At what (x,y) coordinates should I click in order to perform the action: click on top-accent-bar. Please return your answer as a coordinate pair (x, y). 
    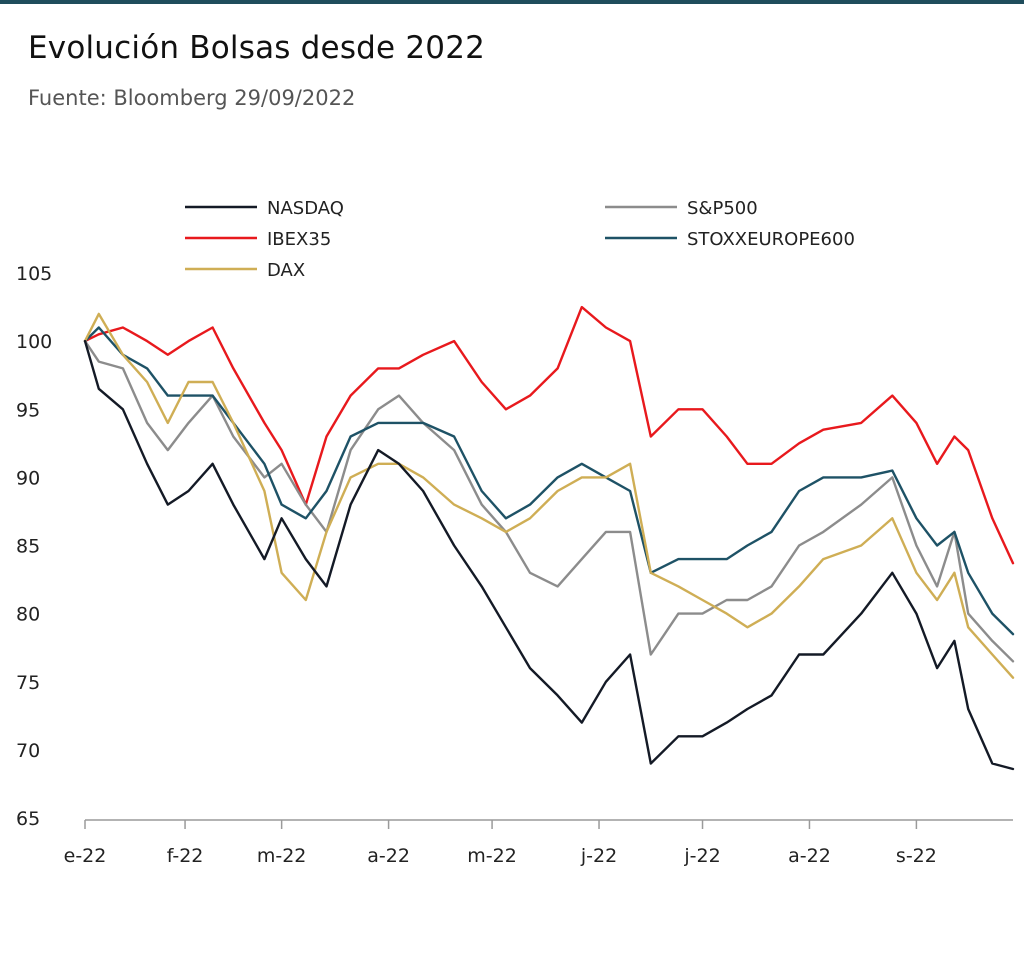
    Looking at the image, I should click on (512, 2).